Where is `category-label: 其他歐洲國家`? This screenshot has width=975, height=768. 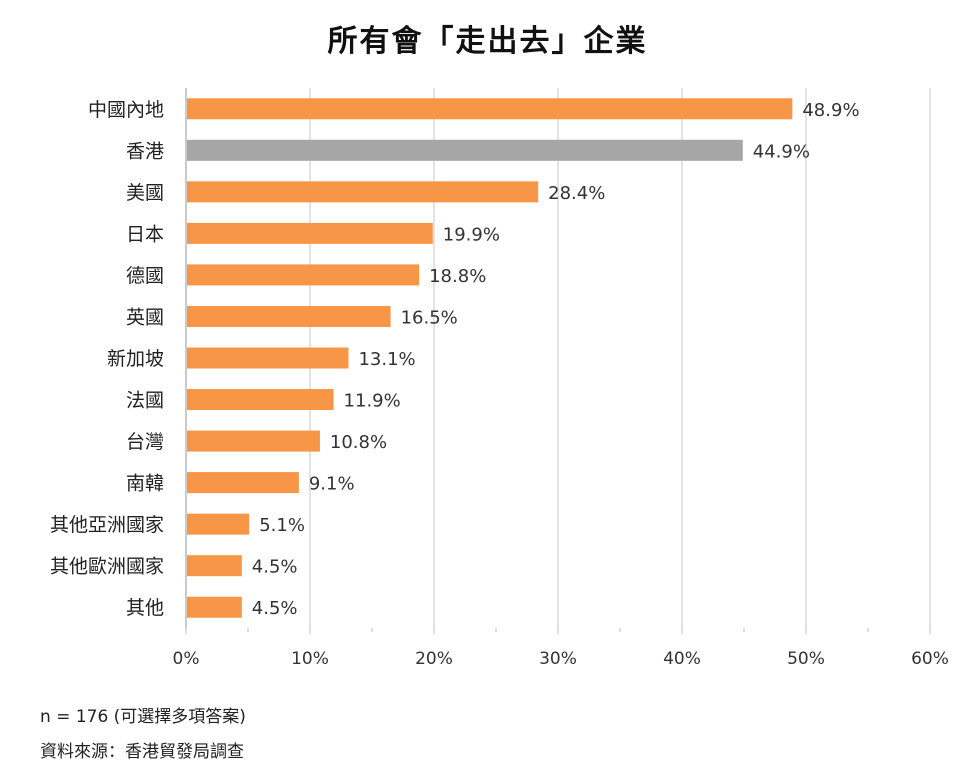 category-label: 其他歐洲國家 is located at coordinates (107, 567).